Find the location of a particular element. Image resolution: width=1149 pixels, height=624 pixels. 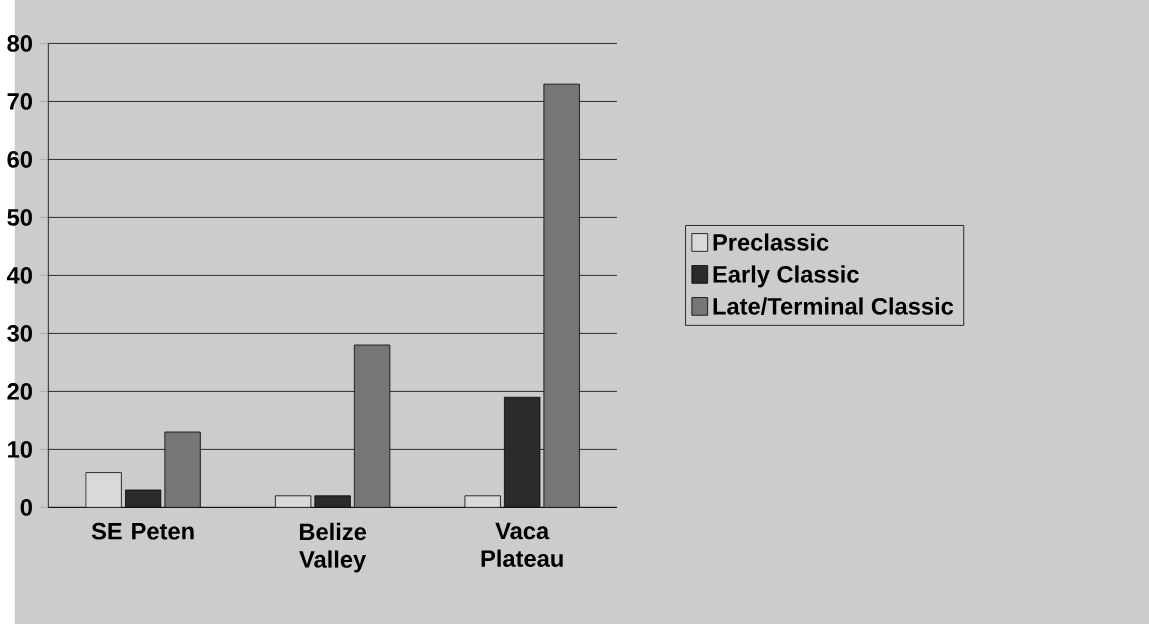

y-tick-label: 80 is located at coordinates (19, 43).